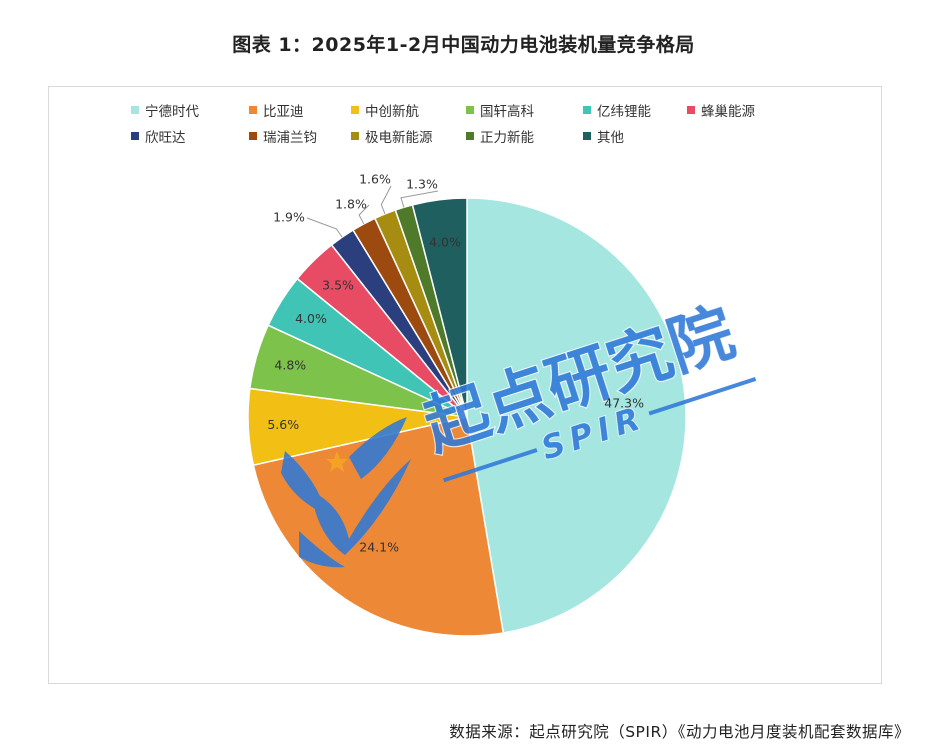  I want to click on legend-label: 中创新航, so click(392, 112).